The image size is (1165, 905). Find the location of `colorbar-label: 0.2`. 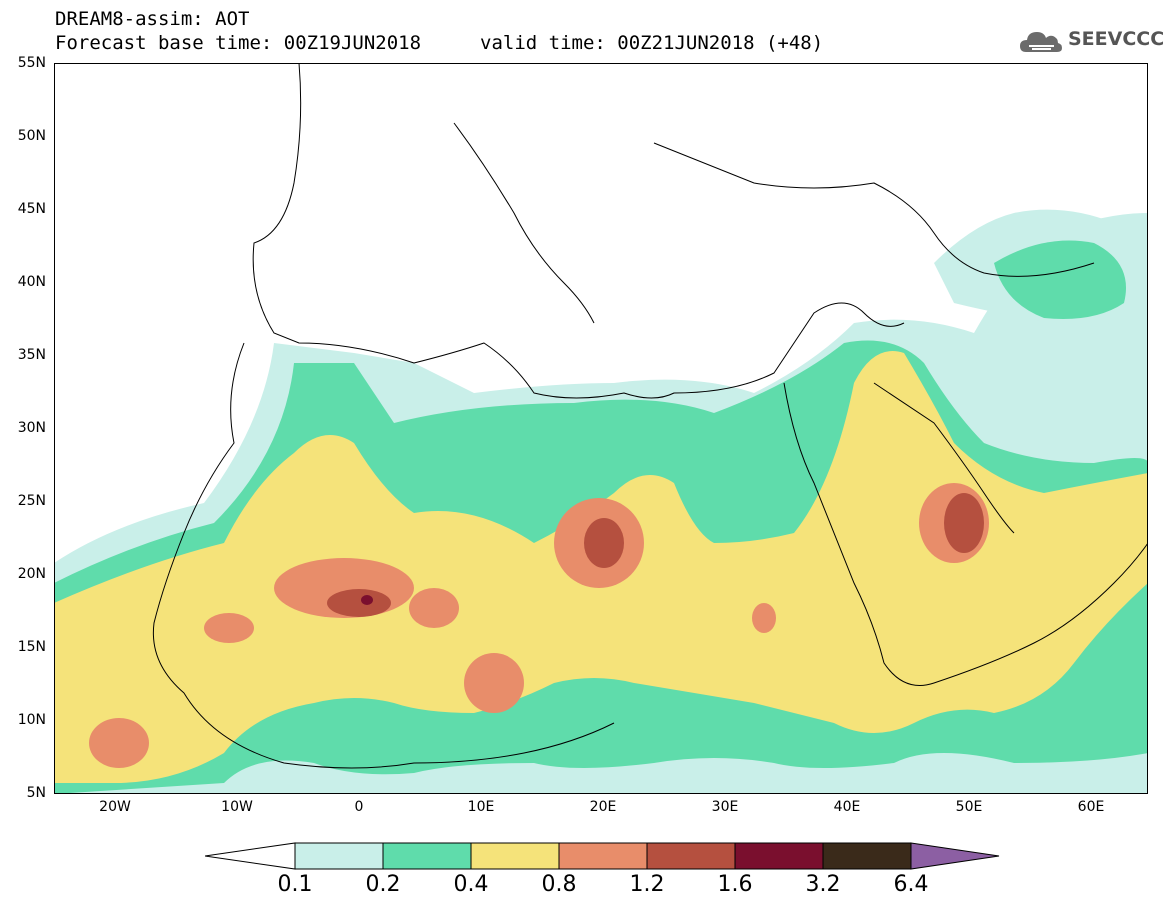

colorbar-label: 0.2 is located at coordinates (383, 884).